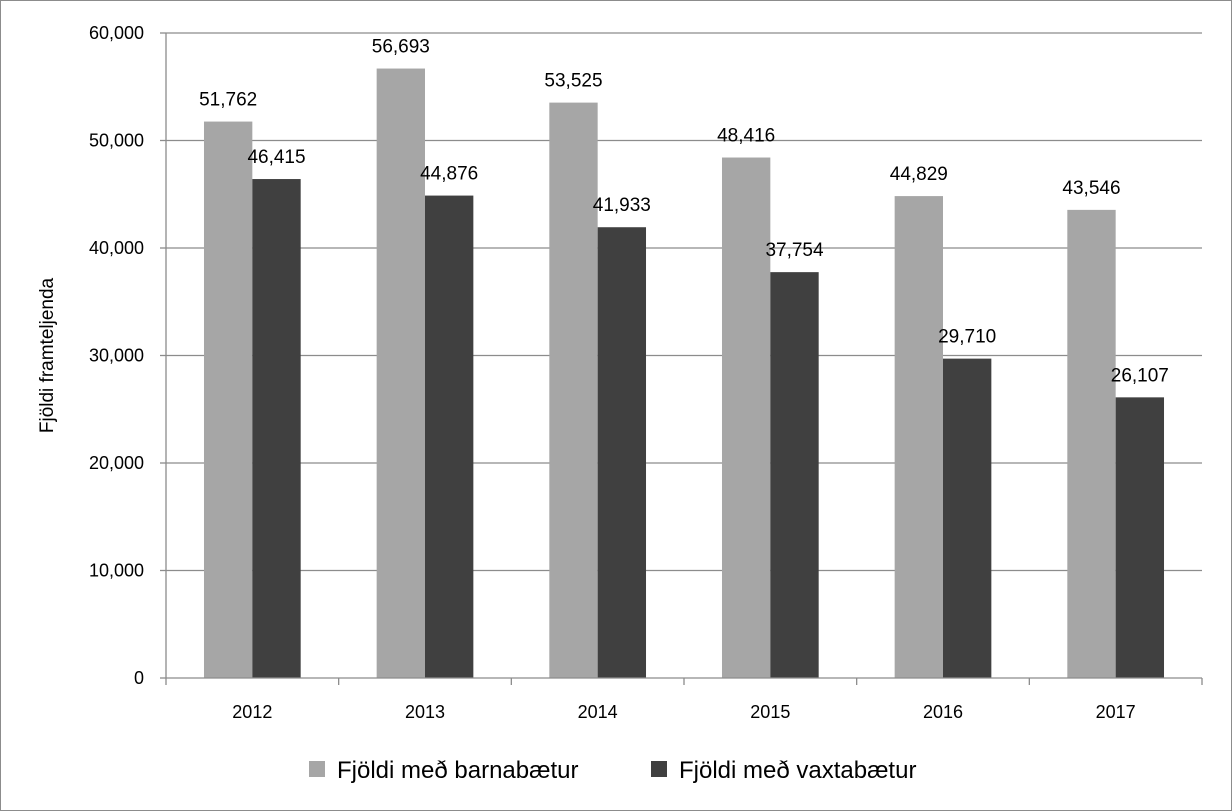  Describe the element at coordinates (1116, 712) in the screenshot. I see `x-tick-label: 2017` at that location.